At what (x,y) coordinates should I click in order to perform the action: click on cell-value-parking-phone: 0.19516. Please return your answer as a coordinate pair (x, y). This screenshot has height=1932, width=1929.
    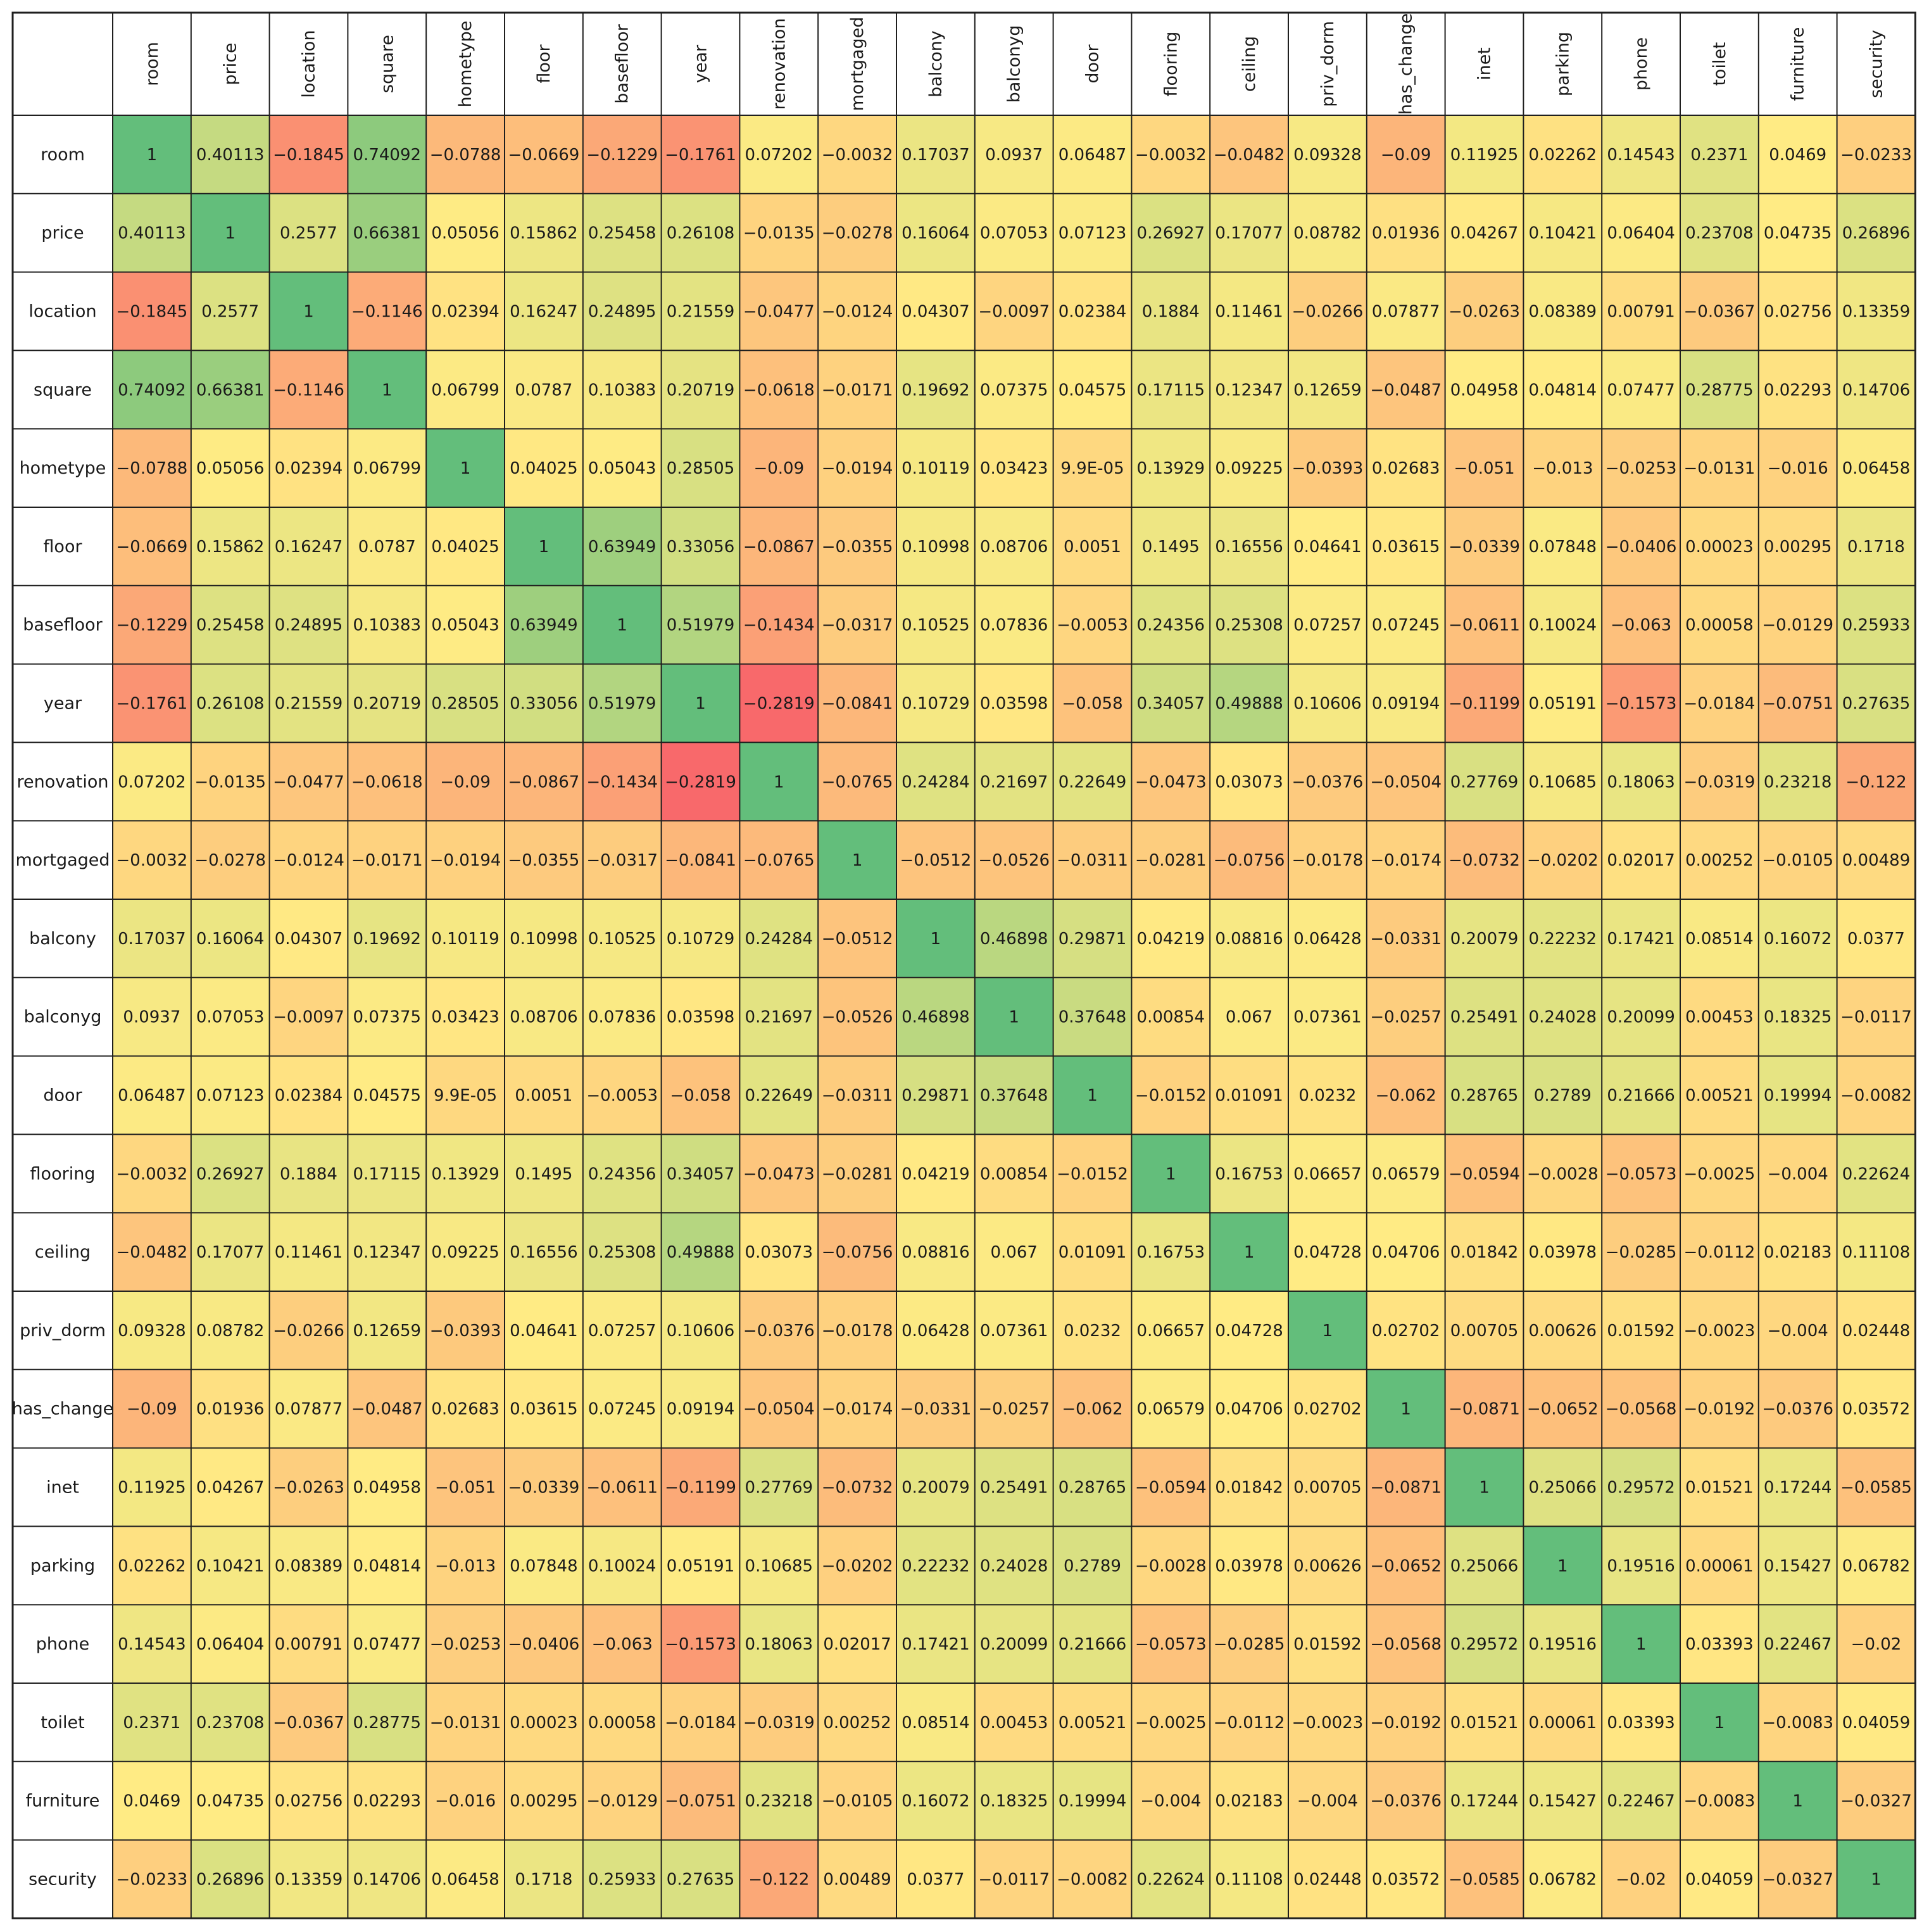
    Looking at the image, I should click on (1641, 1565).